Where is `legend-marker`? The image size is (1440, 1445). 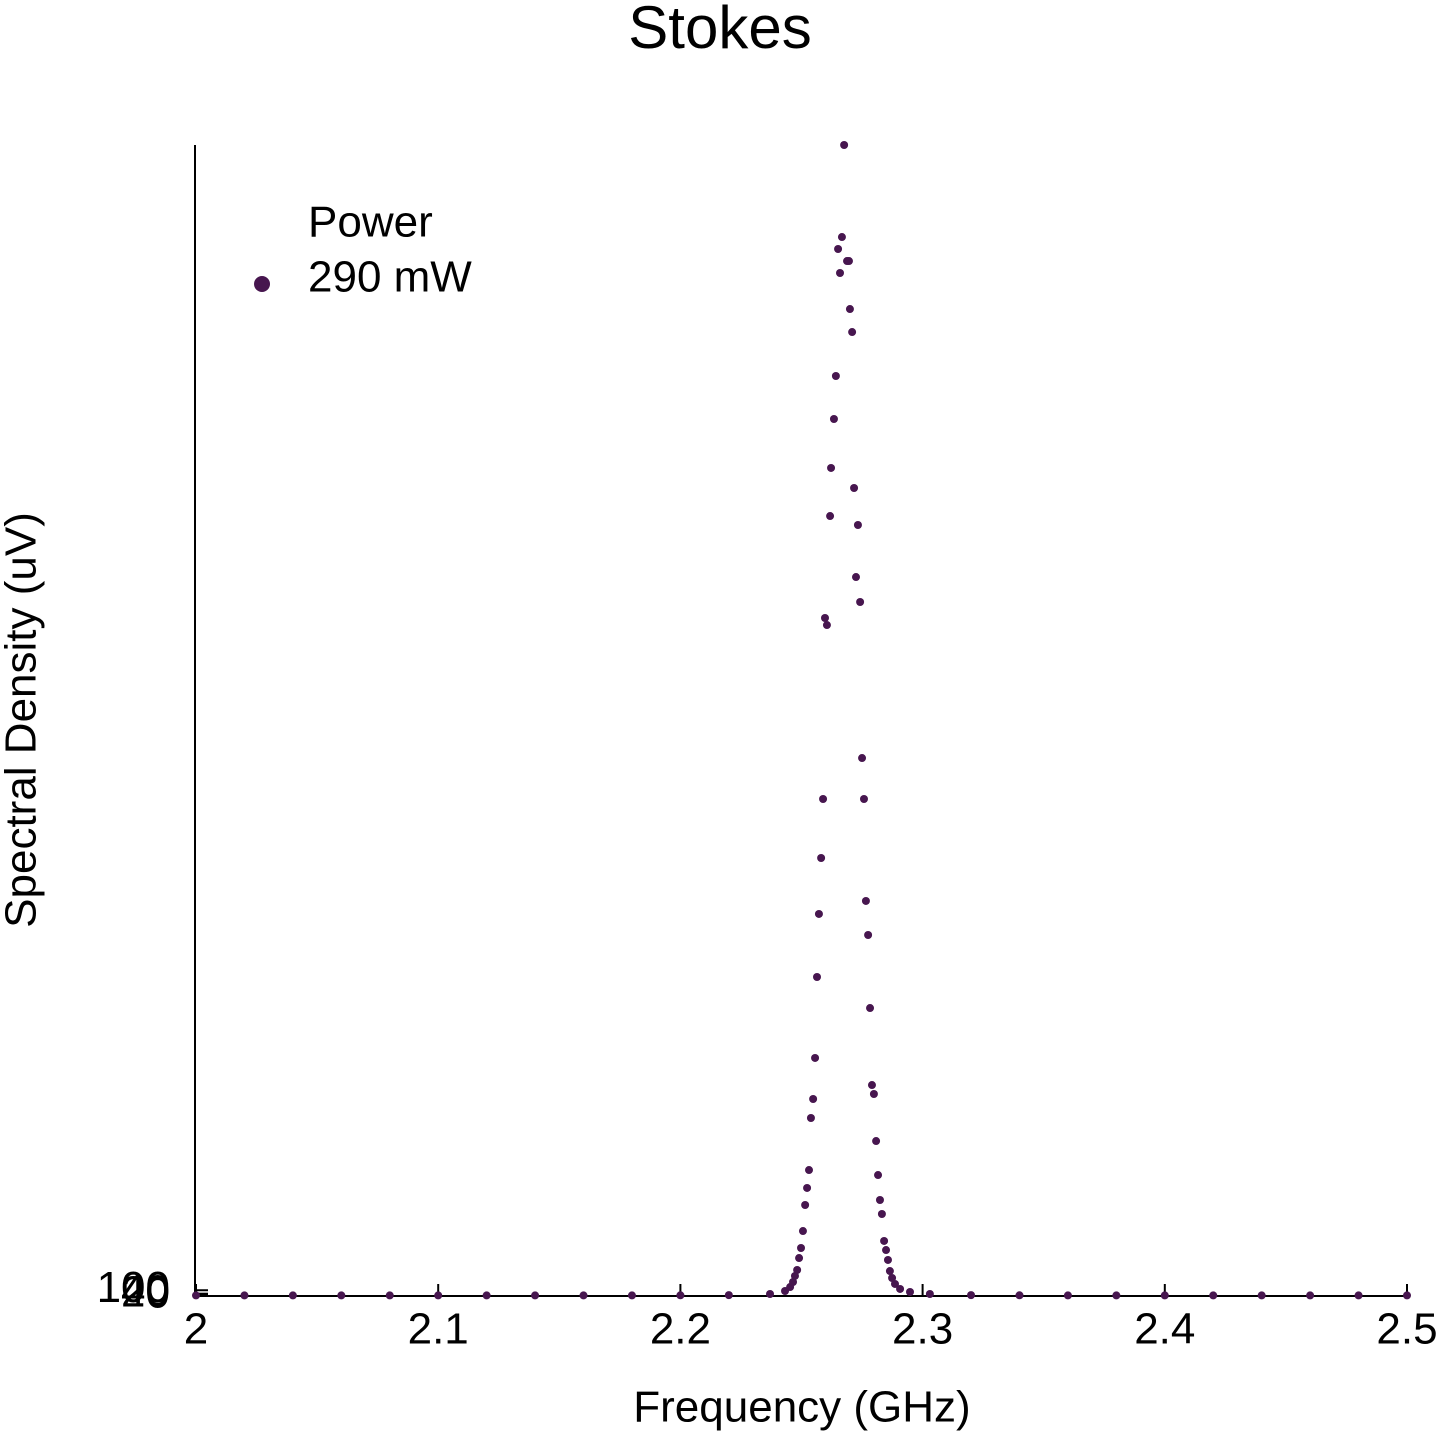
legend-marker is located at coordinates (262, 284).